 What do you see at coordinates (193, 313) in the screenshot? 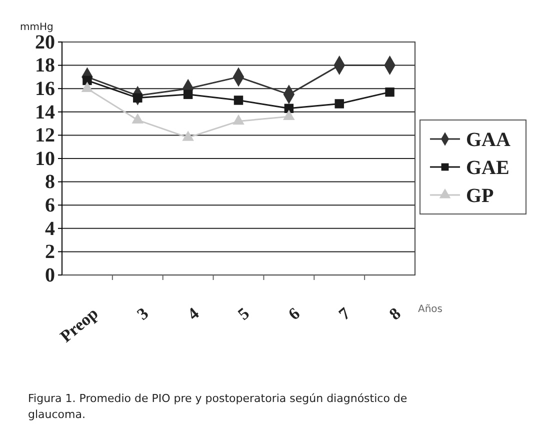
I see `x-tick-label: 4` at bounding box center [193, 313].